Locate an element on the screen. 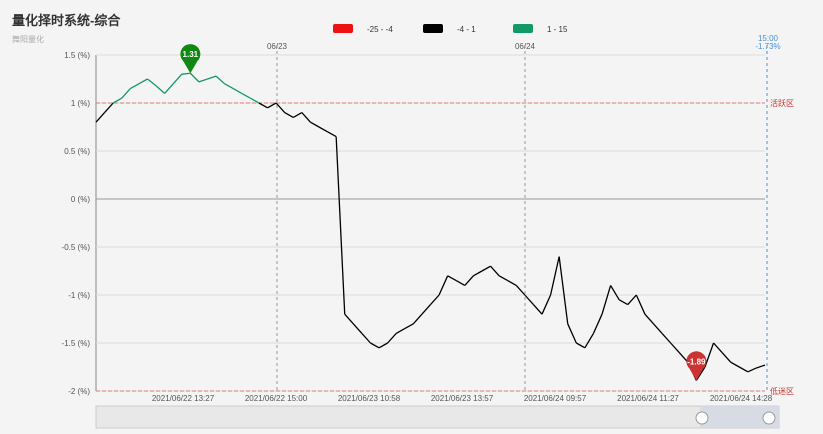 The width and height of the screenshot is (823, 434). chart-title: 量化择时系统-综合 is located at coordinates (66, 20).